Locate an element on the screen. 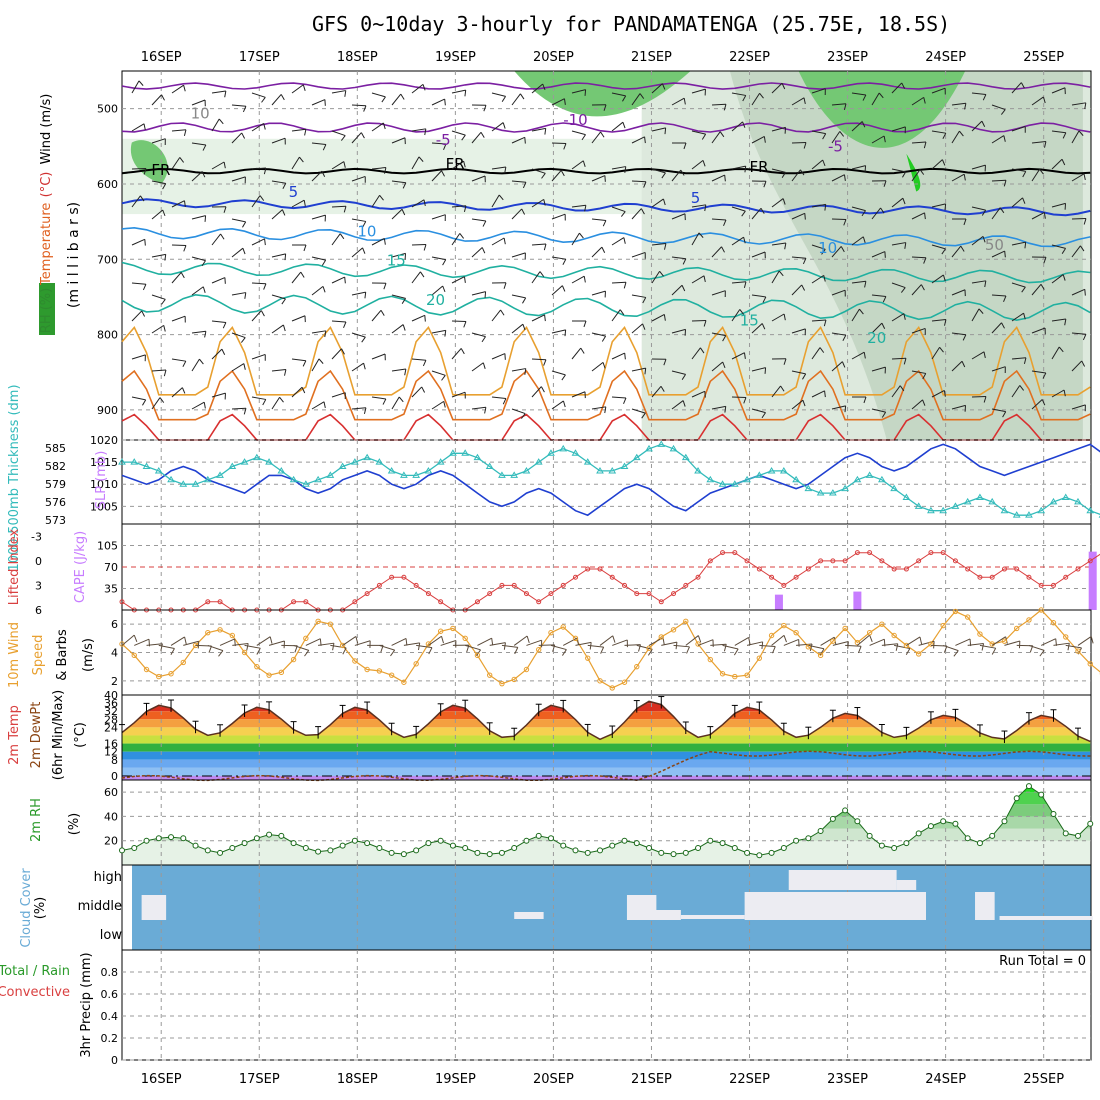  top-date-label: 23SEP is located at coordinates (847, 57).